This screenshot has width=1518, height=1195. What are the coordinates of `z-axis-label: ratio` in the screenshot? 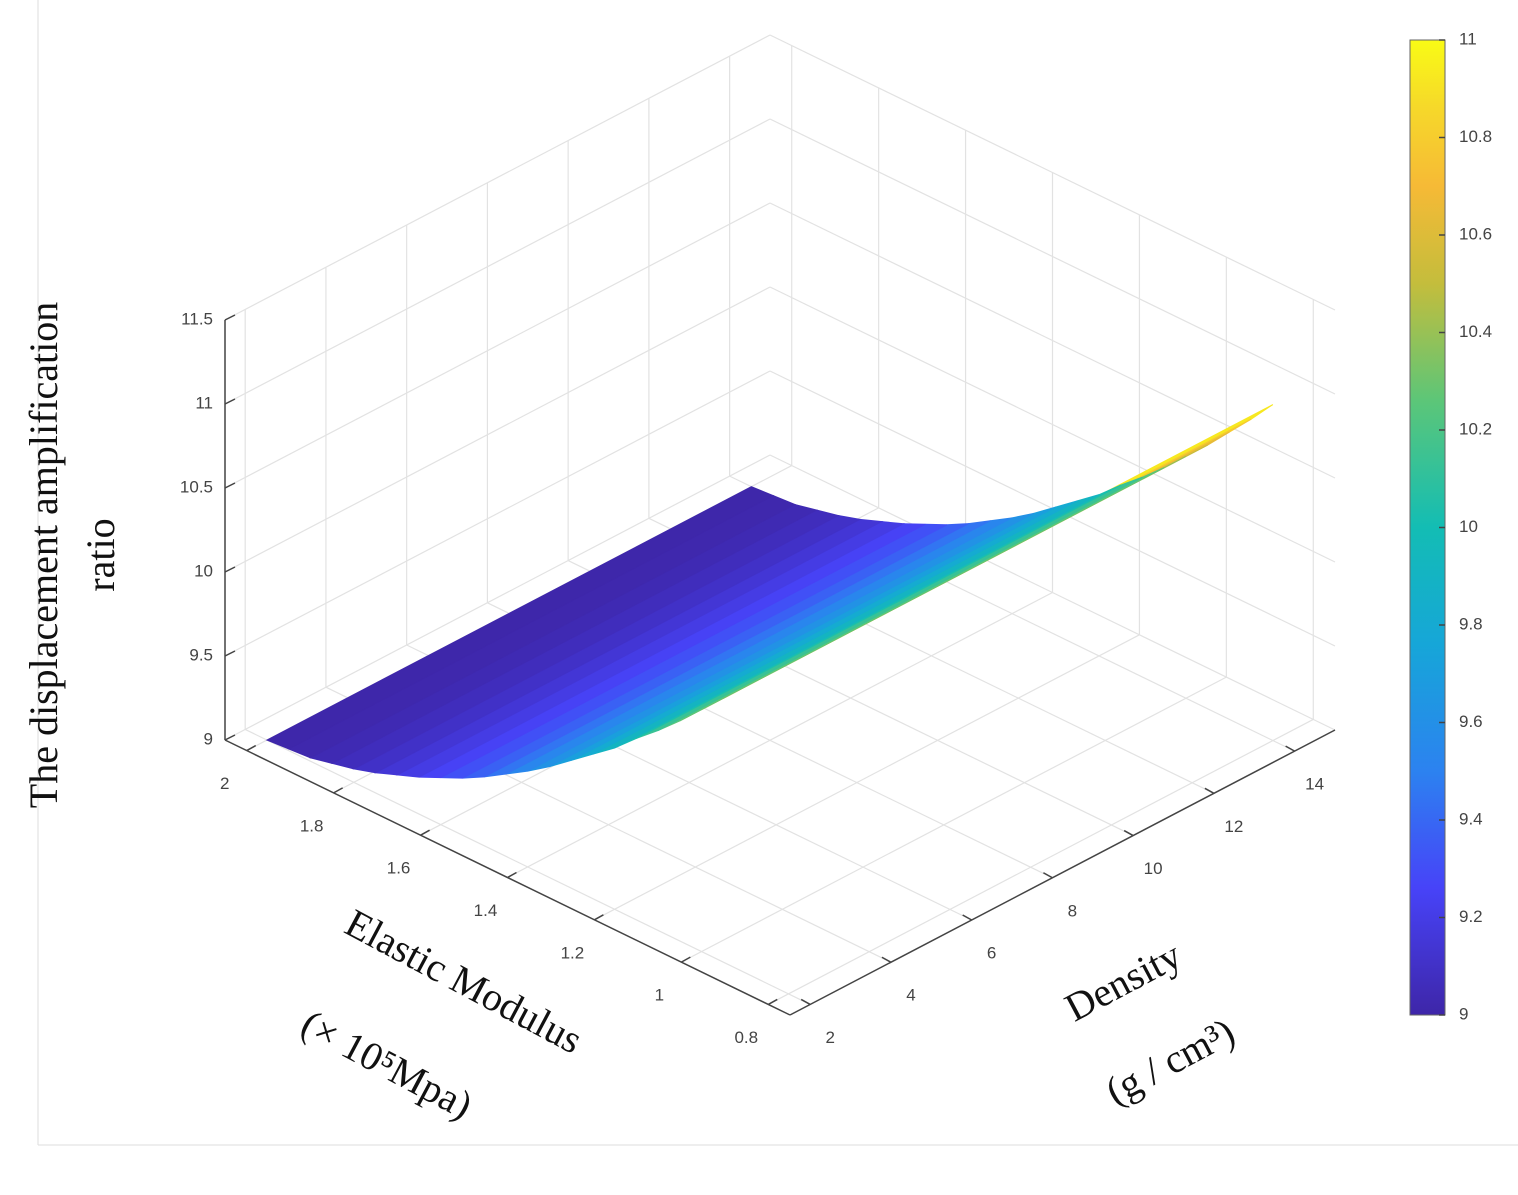 It's located at (100, 554).